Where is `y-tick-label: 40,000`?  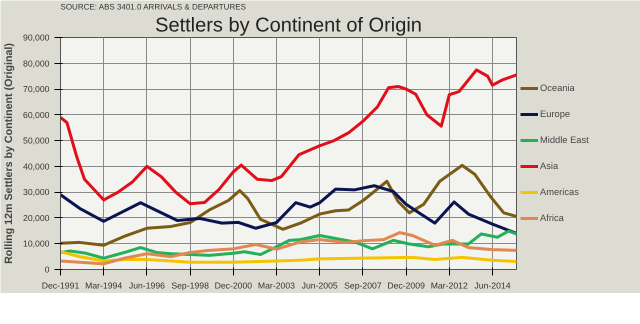 y-tick-label: 40,000 is located at coordinates (36, 166).